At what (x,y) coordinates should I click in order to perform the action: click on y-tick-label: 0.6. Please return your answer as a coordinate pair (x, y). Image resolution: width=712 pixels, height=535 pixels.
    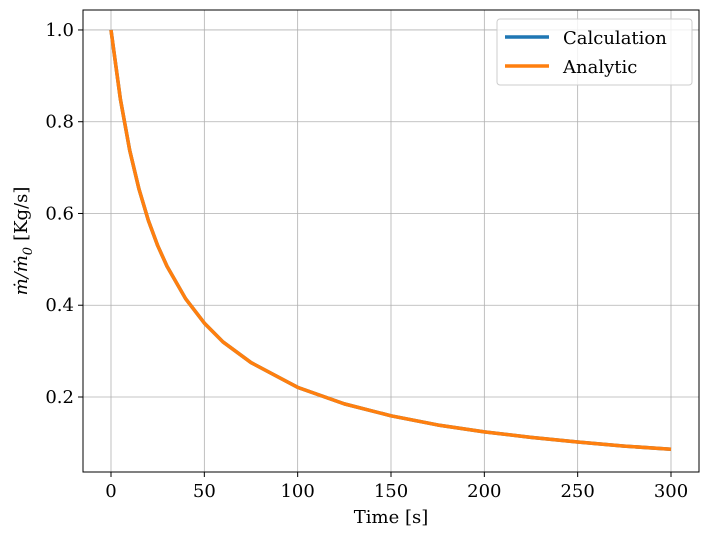
    Looking at the image, I should click on (59, 213).